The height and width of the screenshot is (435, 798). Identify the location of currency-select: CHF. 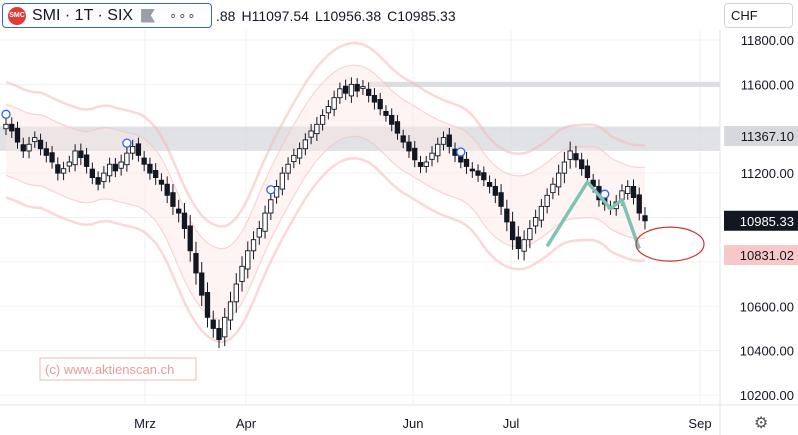
(758, 15).